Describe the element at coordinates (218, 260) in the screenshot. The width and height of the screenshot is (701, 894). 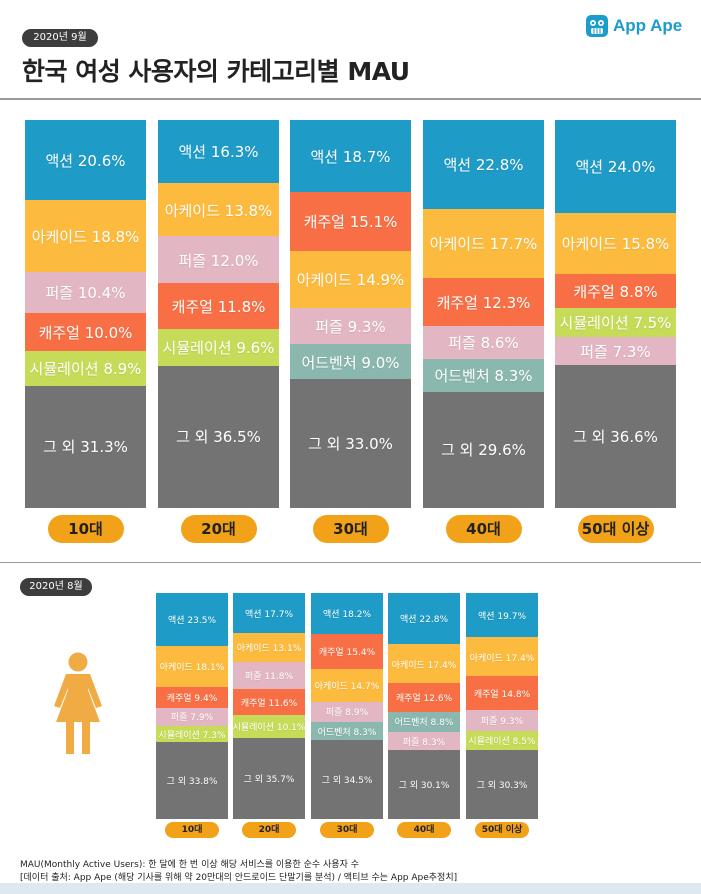
I see `bar-segment: 퍼즐 12.0%` at that location.